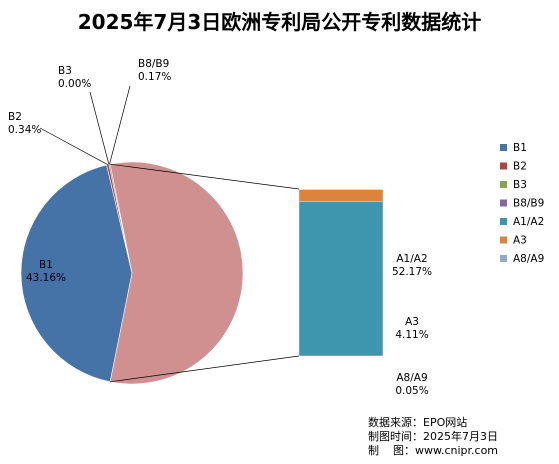 Image resolution: width=559 pixels, height=464 pixels. What do you see at coordinates (503, 203) in the screenshot?
I see `legend-swatch-b8-b9` at bounding box center [503, 203].